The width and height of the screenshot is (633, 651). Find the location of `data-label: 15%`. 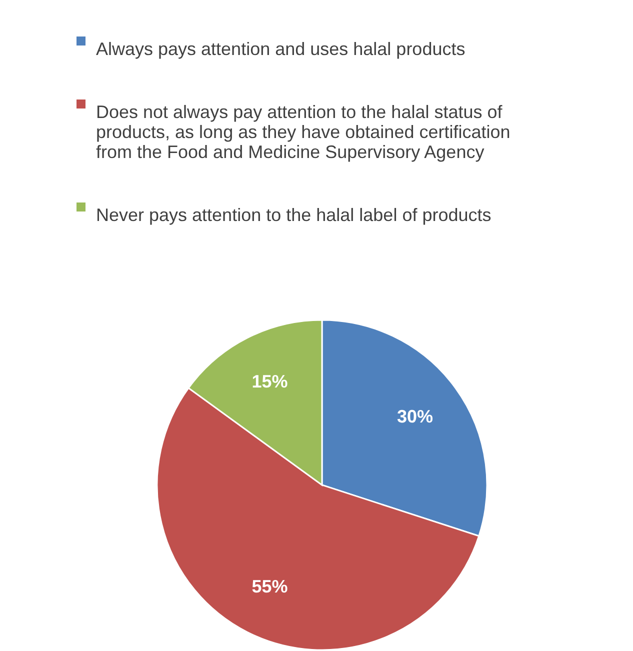

data-label: 15% is located at coordinates (270, 382).